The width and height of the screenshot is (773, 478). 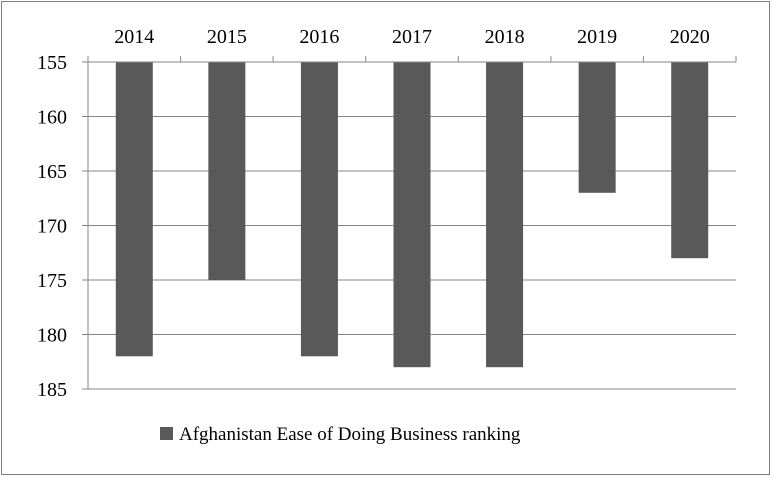 I want to click on y-tick-label-155: 155, so click(x=52, y=63).